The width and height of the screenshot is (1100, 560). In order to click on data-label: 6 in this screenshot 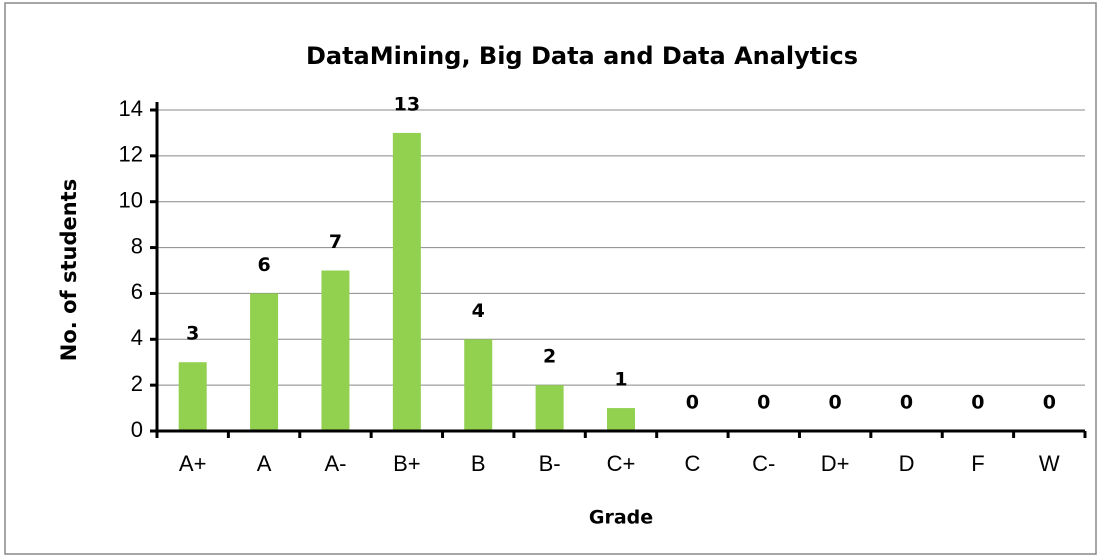, I will do `click(263, 265)`.